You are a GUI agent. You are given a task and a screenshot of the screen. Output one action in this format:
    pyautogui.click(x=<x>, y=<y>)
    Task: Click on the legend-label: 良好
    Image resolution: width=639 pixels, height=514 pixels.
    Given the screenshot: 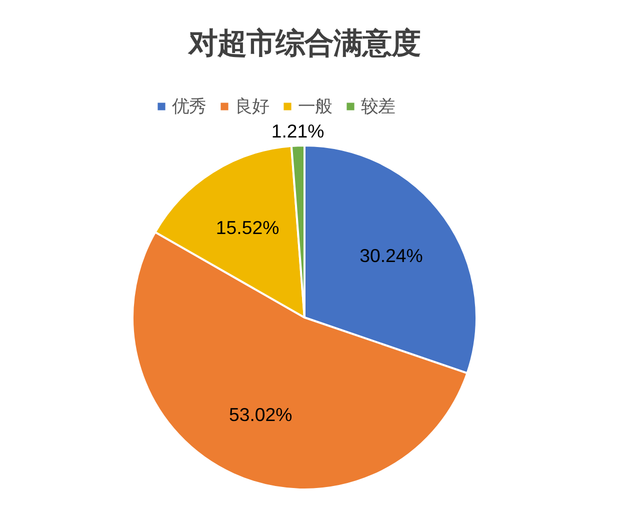 What is the action you would take?
    pyautogui.click(x=252, y=107)
    